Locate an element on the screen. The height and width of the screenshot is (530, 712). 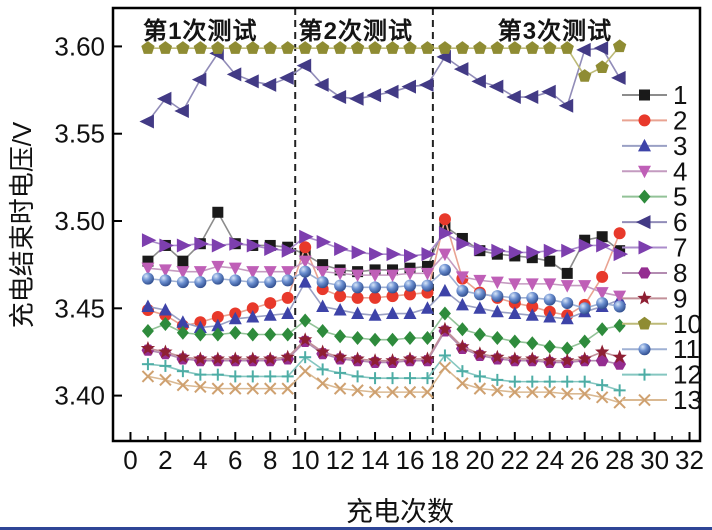
y-tick-label: 3.60 is located at coordinates (79, 46).